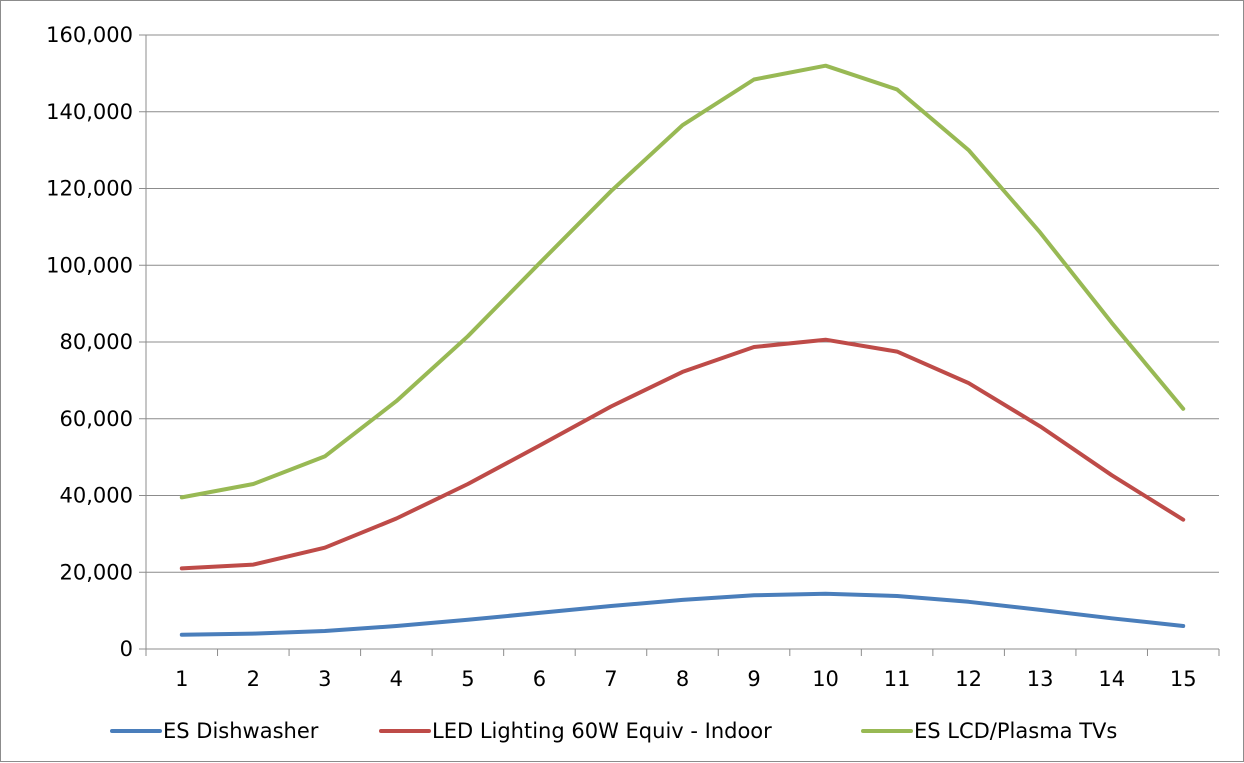 The image size is (1244, 763). What do you see at coordinates (396, 679) in the screenshot?
I see `x-tick-label: 4` at bounding box center [396, 679].